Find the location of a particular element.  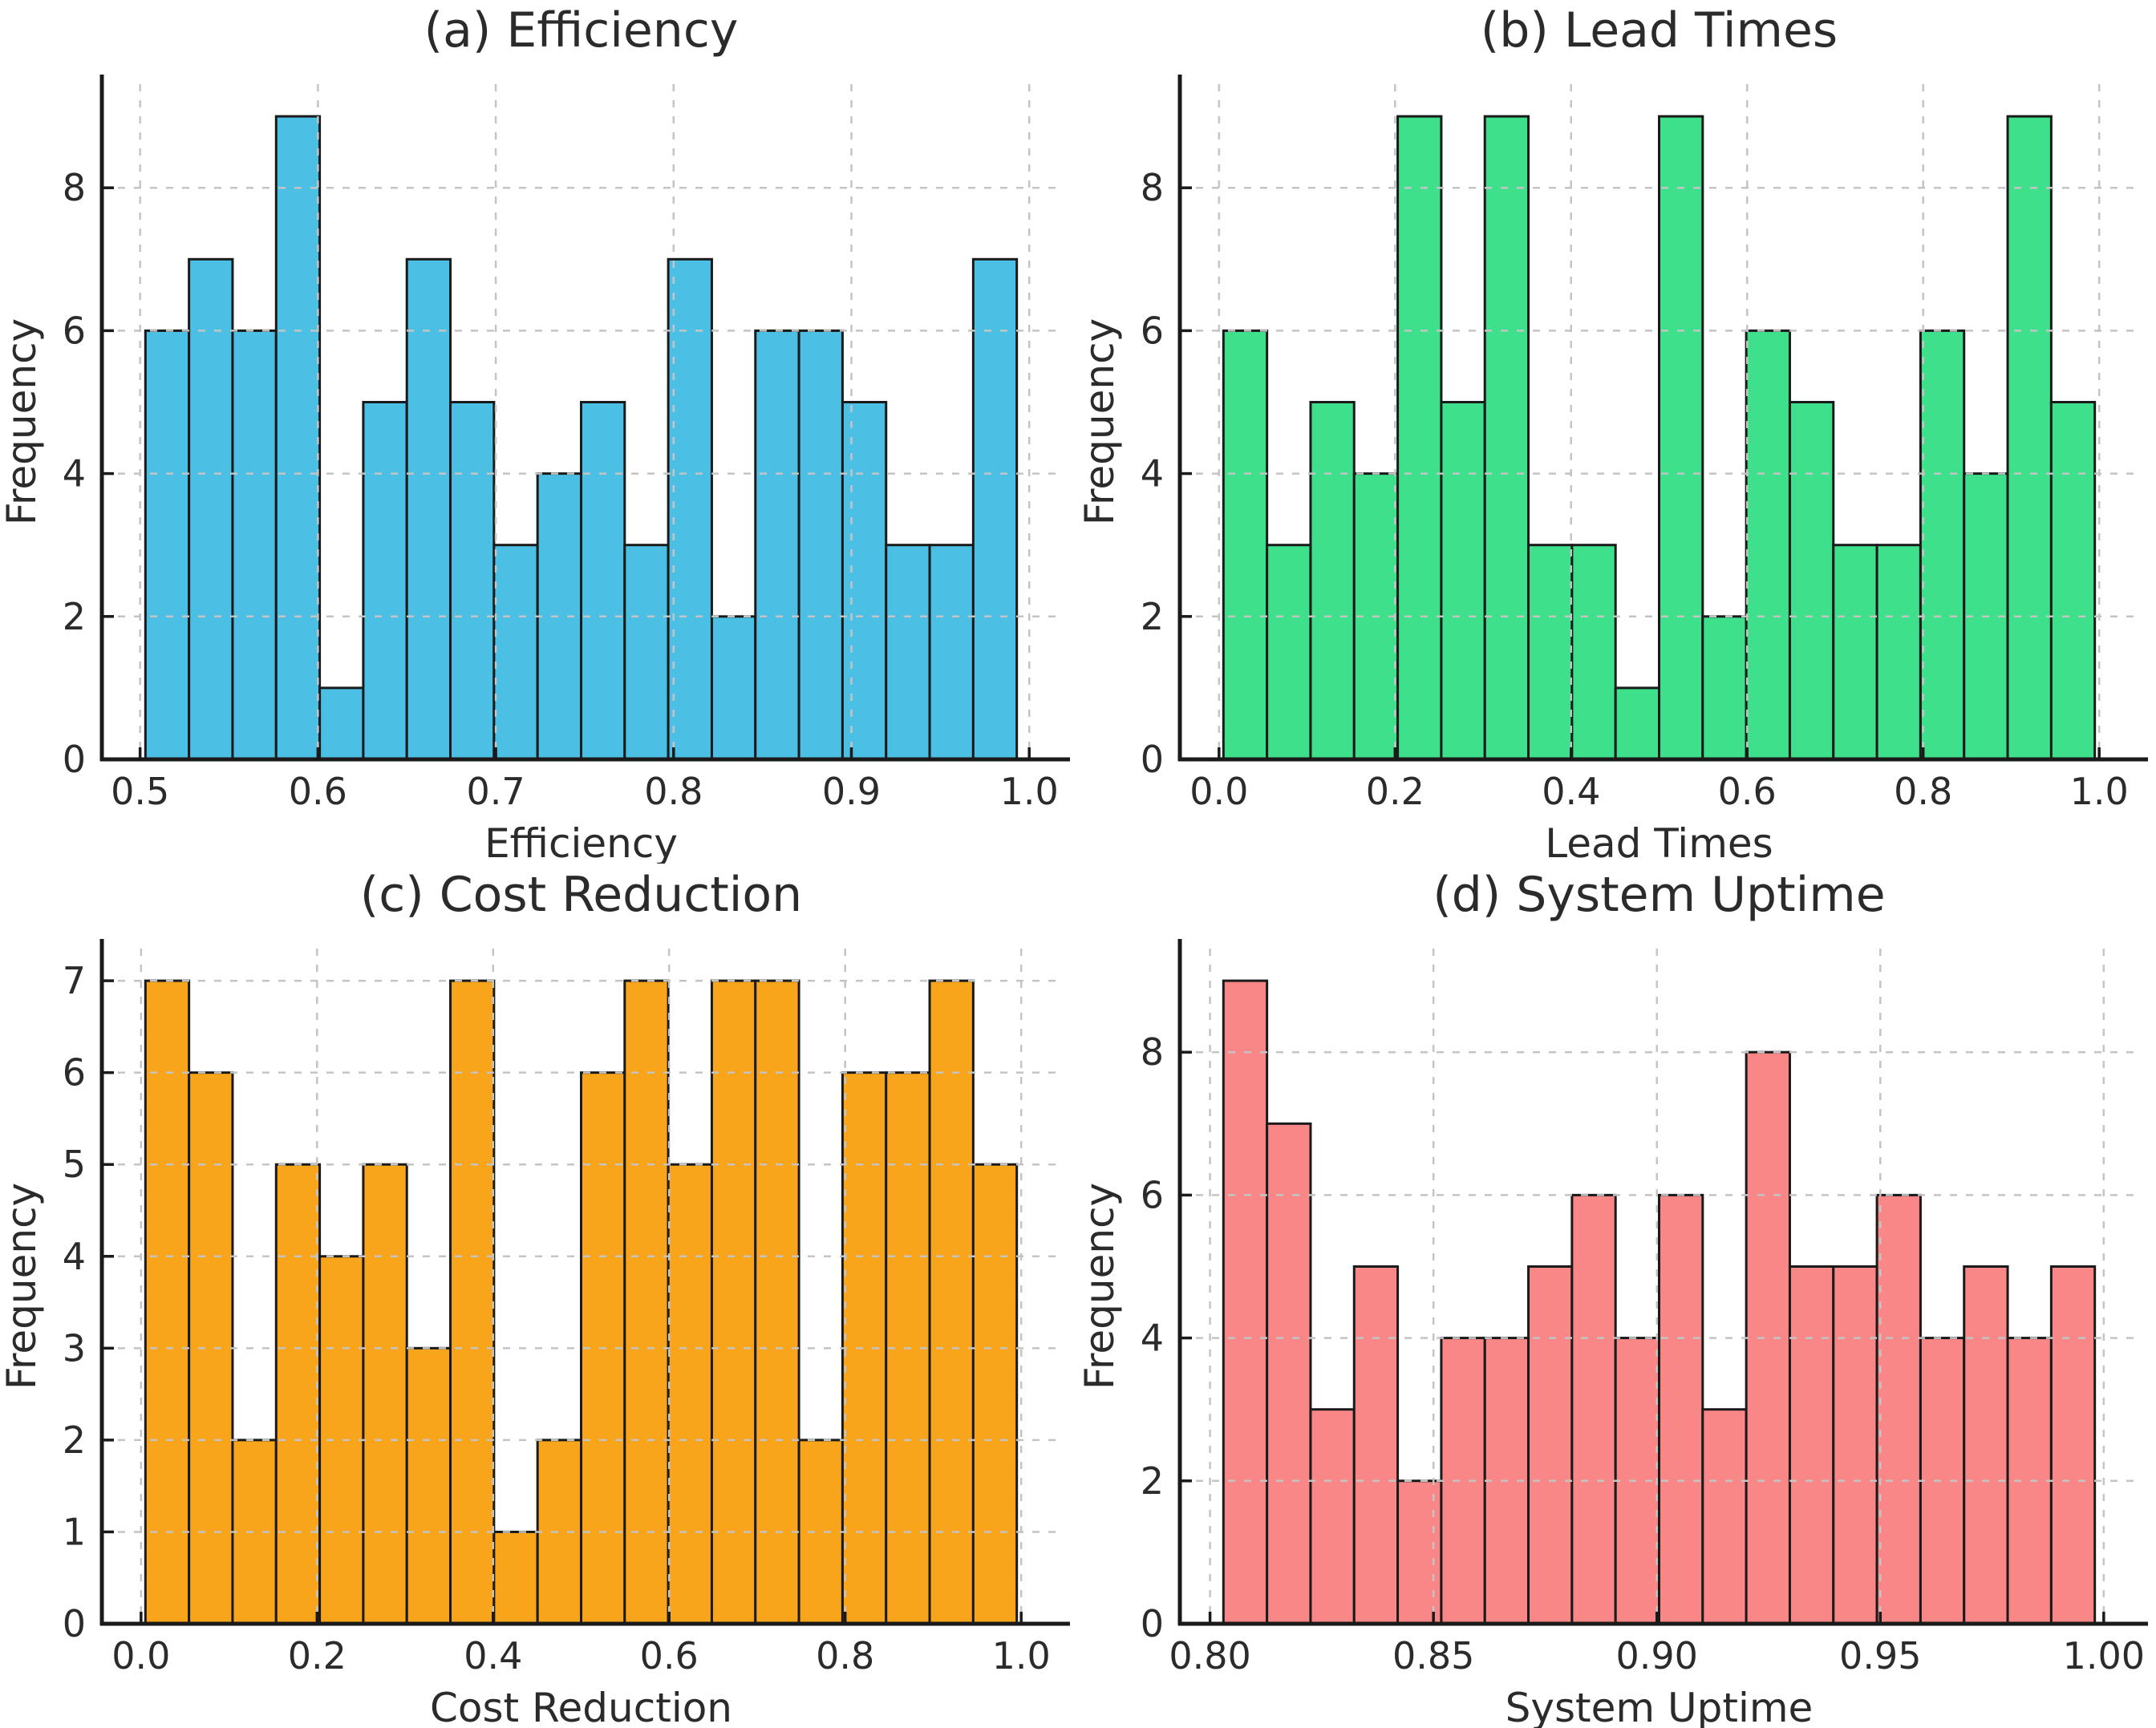

x-tick-label: 0.80 is located at coordinates (1209, 1655).